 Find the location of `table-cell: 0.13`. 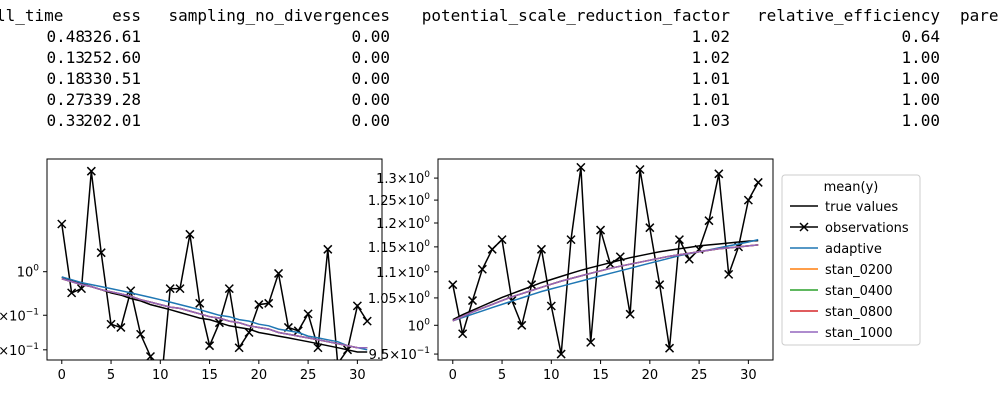

table-cell: 0.13 is located at coordinates (65, 57).